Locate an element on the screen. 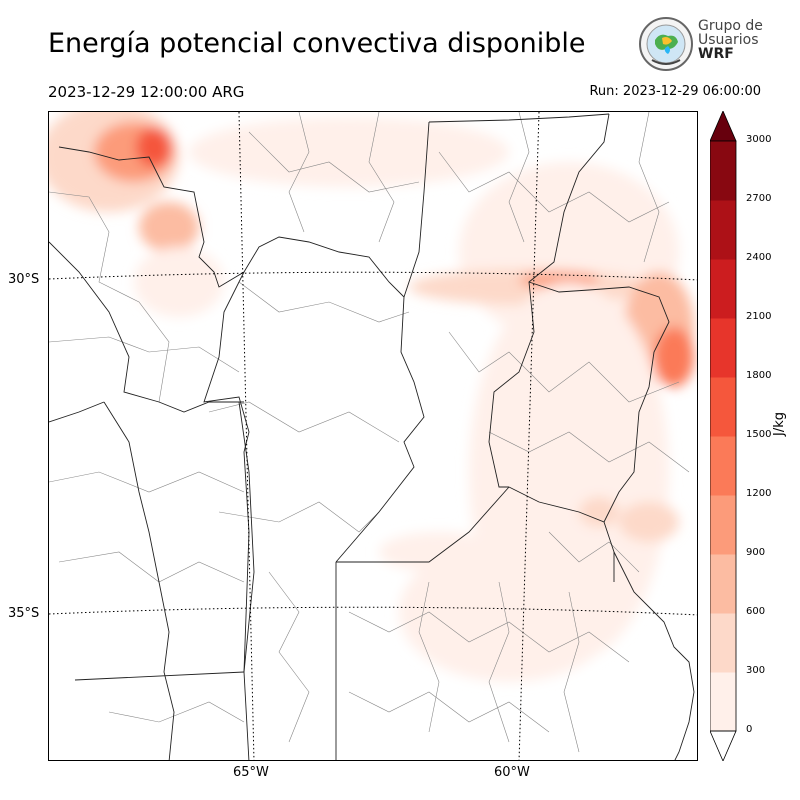 This screenshot has width=800, height=800. colorbar-tick-label: 1800 is located at coordinates (759, 375).